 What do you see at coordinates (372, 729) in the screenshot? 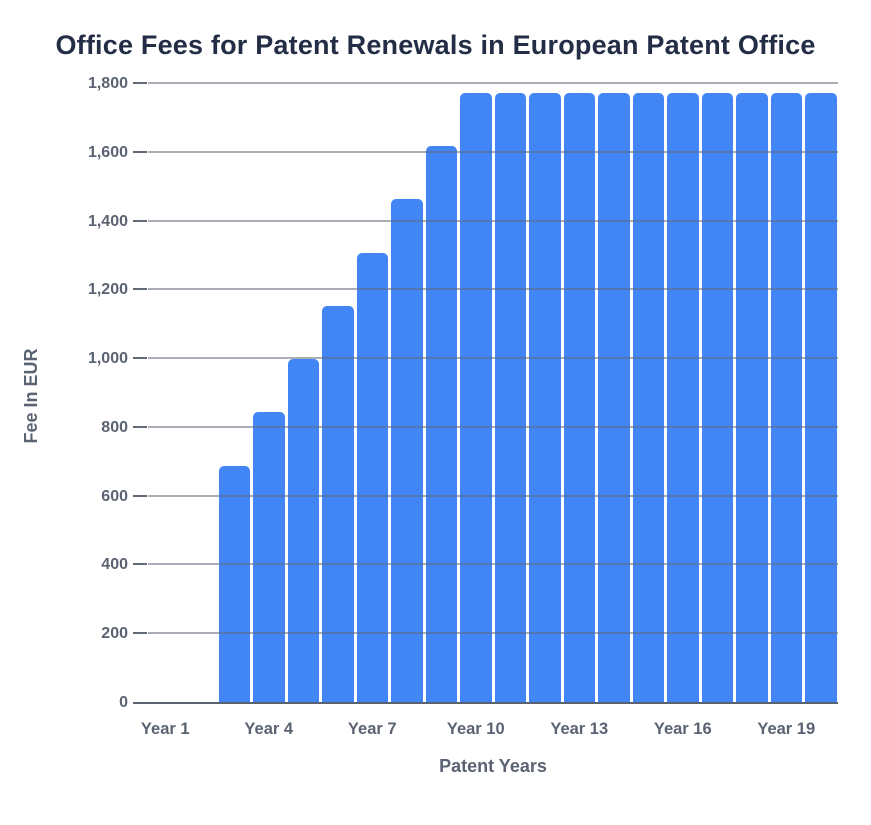
I see `x-tick-label: Year 7` at bounding box center [372, 729].